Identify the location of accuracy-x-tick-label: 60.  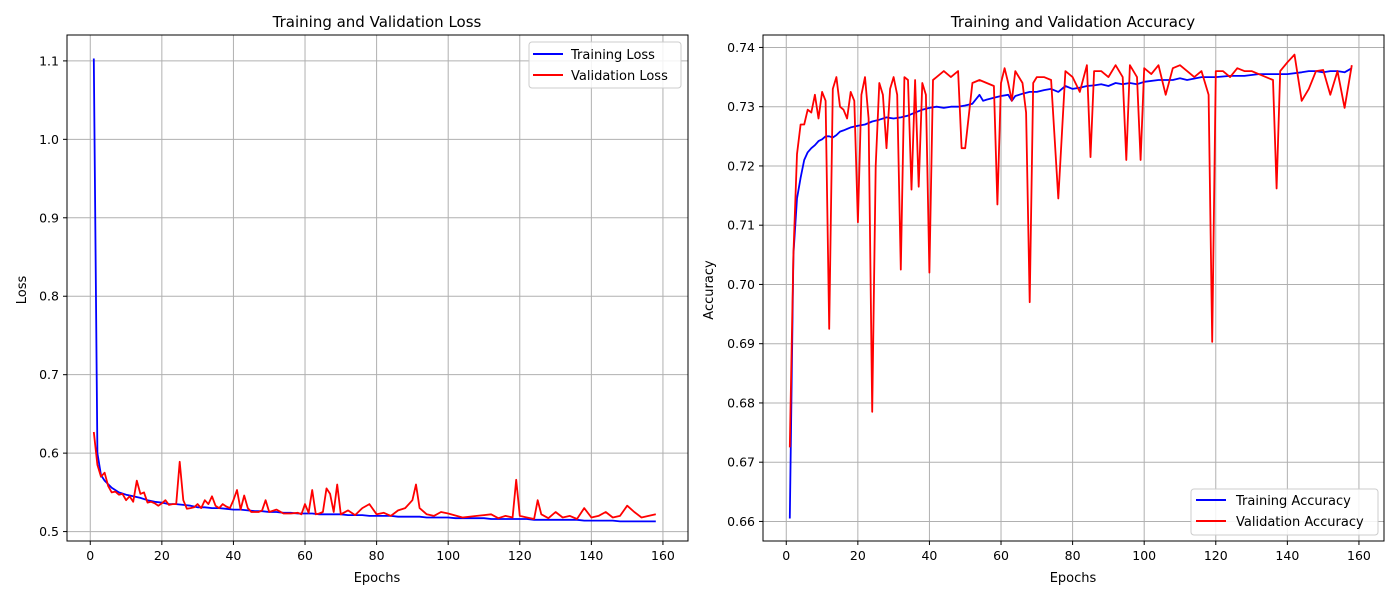
(1001, 555).